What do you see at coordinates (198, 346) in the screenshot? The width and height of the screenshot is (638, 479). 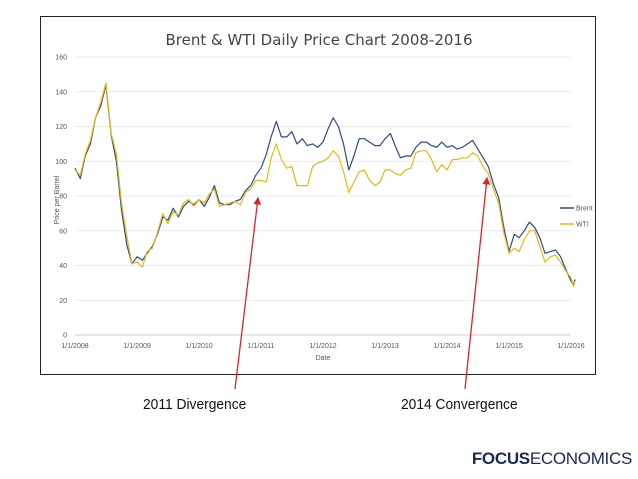 I see `x-tick-label: 1/1/2010` at bounding box center [198, 346].